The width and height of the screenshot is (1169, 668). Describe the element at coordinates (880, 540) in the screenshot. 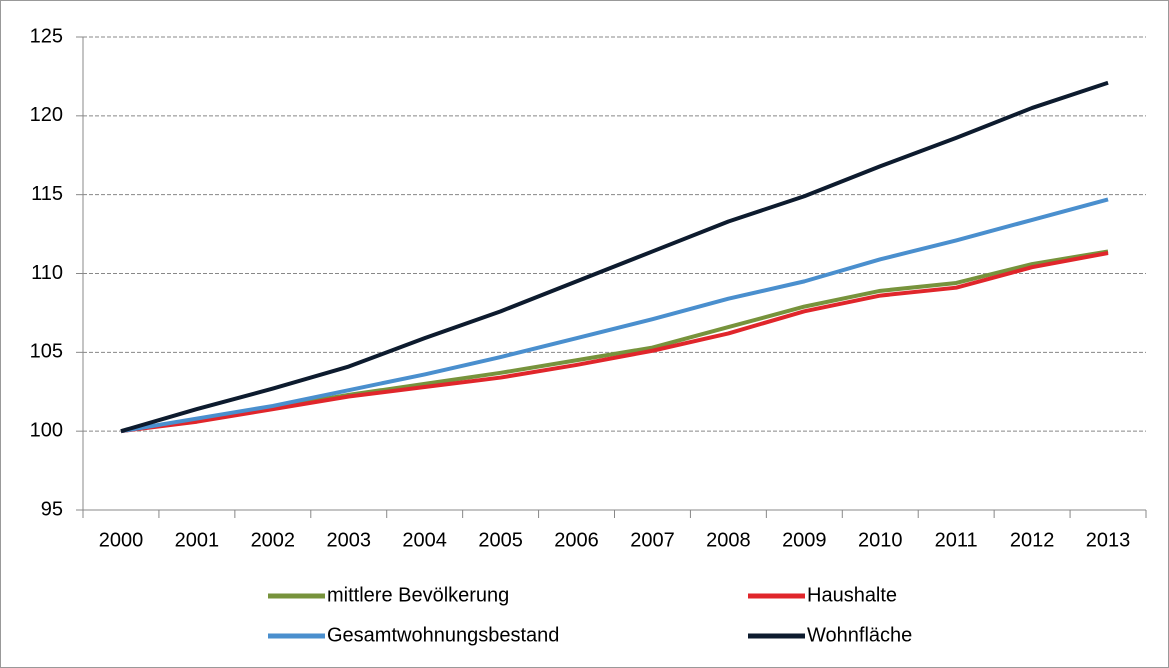

I see `x-tick-label: 2010` at that location.